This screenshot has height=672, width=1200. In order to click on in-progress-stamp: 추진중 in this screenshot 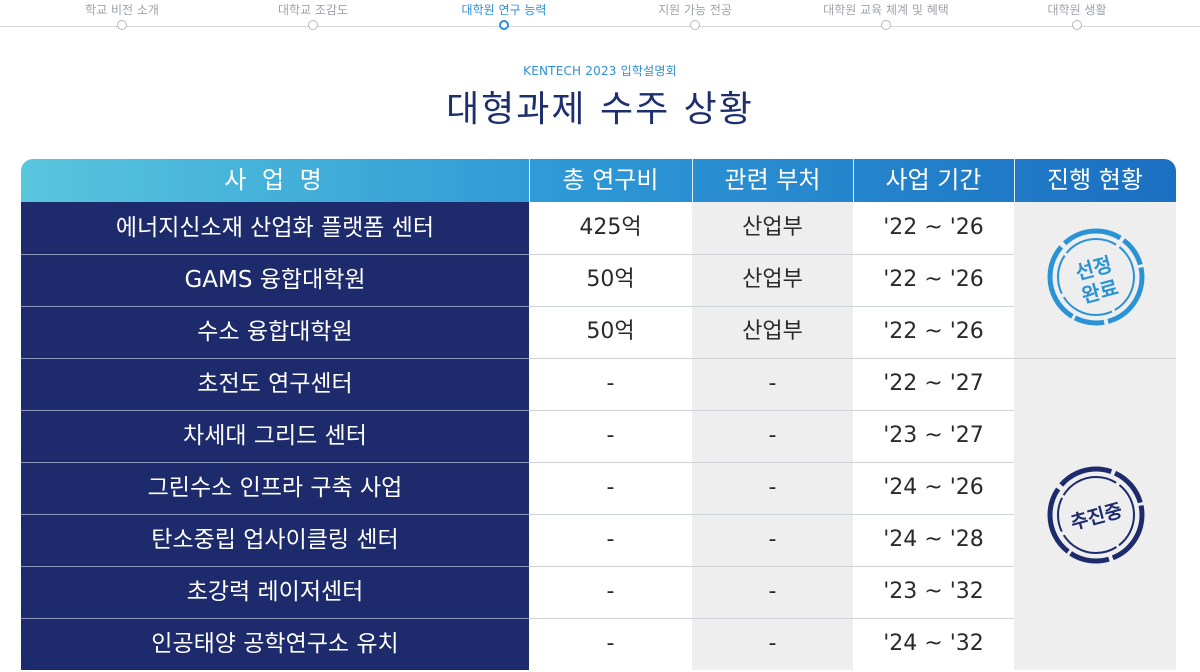, I will do `click(1096, 515)`.